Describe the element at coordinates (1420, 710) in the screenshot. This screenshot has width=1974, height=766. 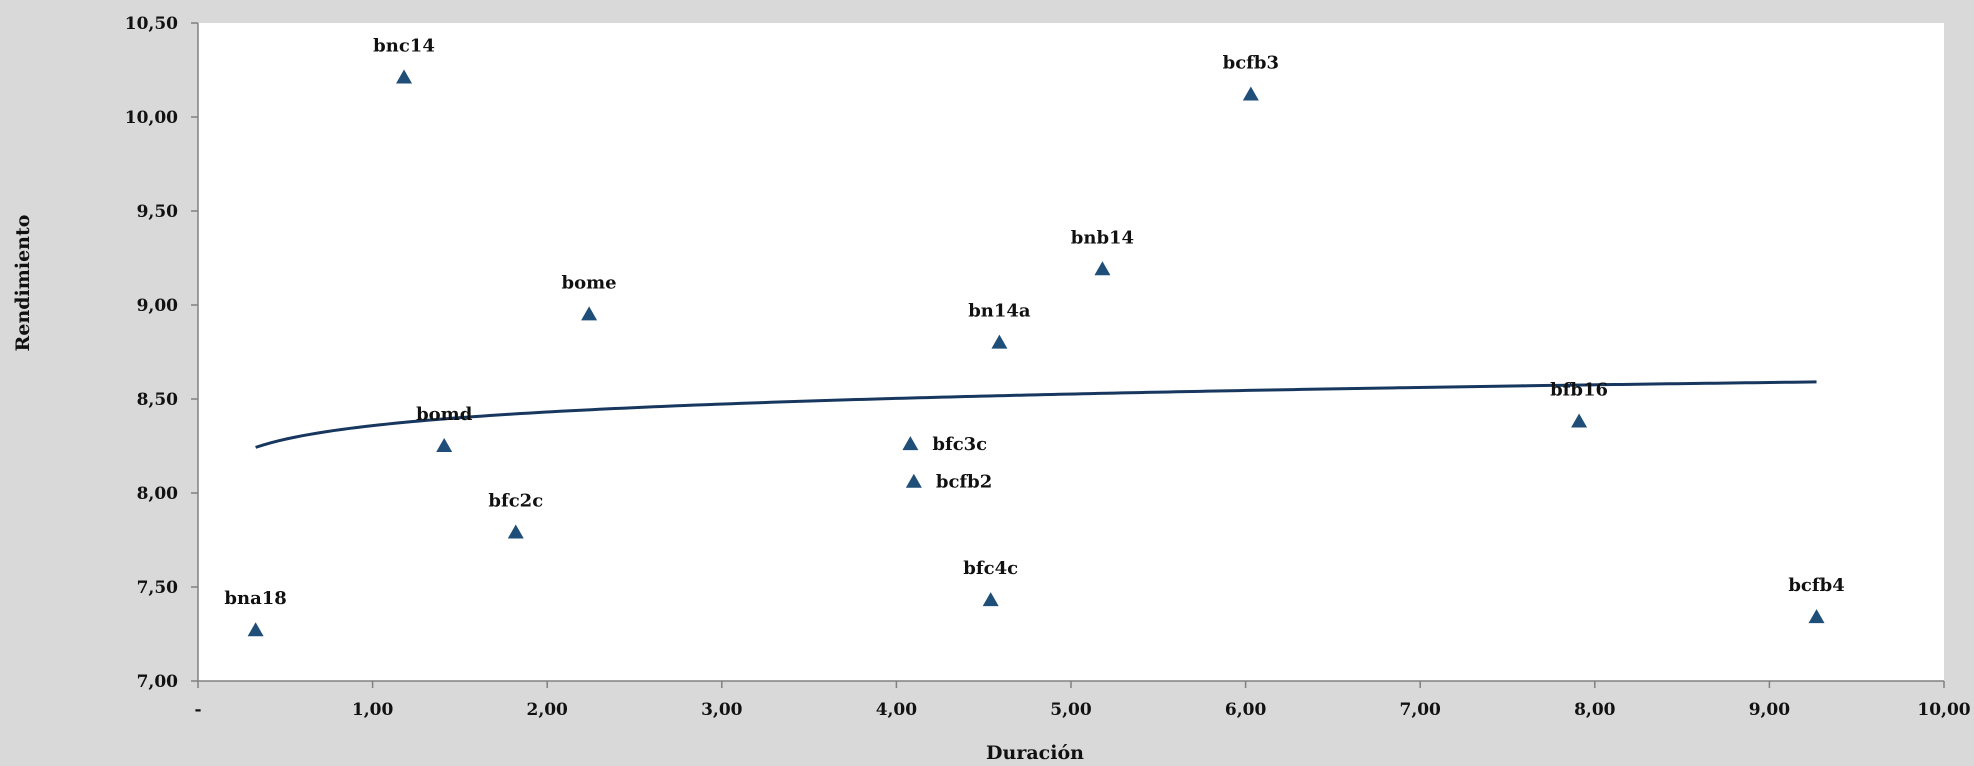
I see `x-tick-label: 7,00` at that location.